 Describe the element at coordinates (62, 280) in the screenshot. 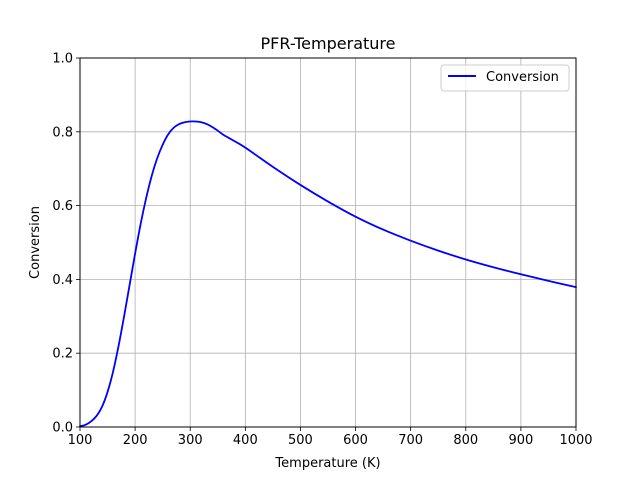

I see `y-tick-label: 0.4` at that location.